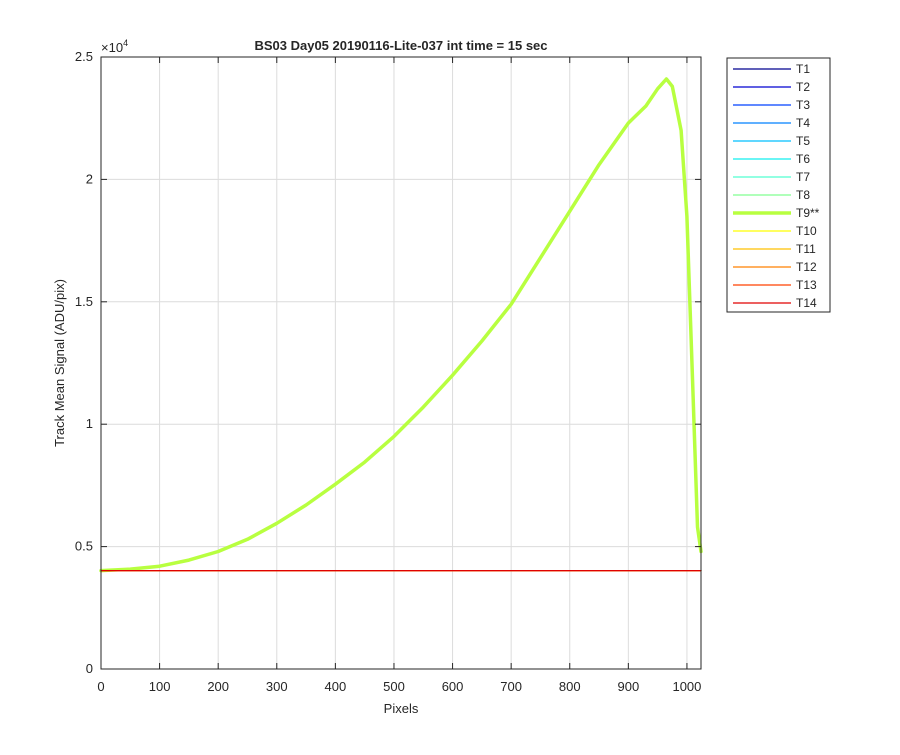 This screenshot has height=755, width=900. I want to click on legend-box, so click(778, 185).